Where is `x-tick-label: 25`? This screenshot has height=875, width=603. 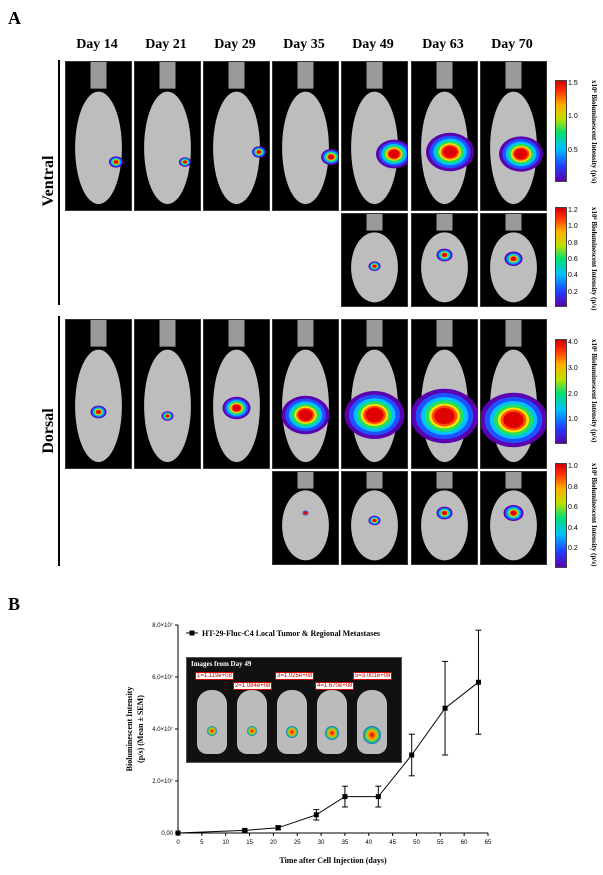
x-tick-label: 25 is located at coordinates (297, 843).